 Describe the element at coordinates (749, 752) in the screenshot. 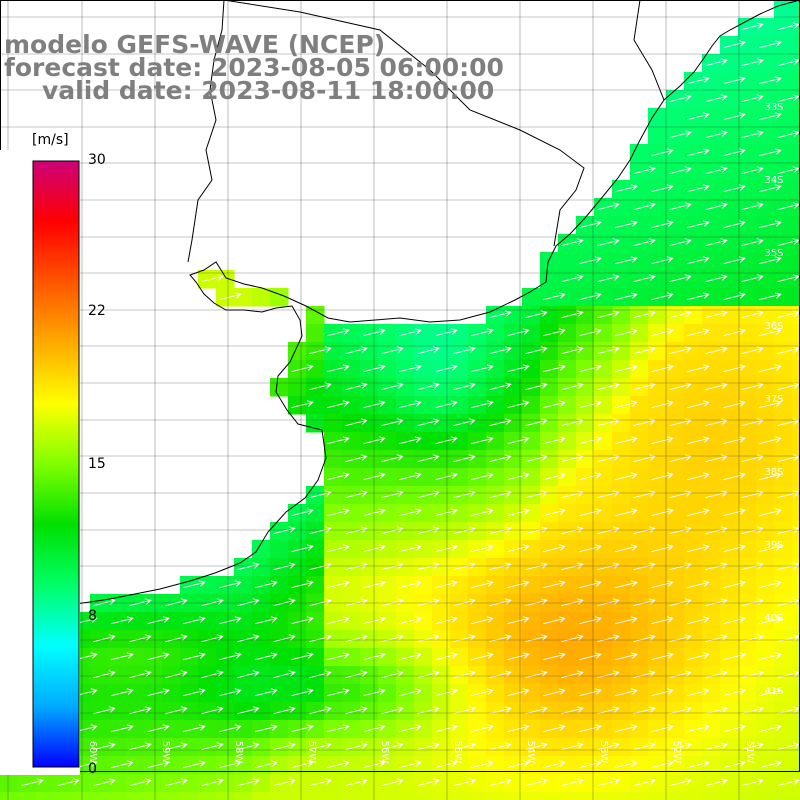

I see `lon-label-51w: 51W` at that location.